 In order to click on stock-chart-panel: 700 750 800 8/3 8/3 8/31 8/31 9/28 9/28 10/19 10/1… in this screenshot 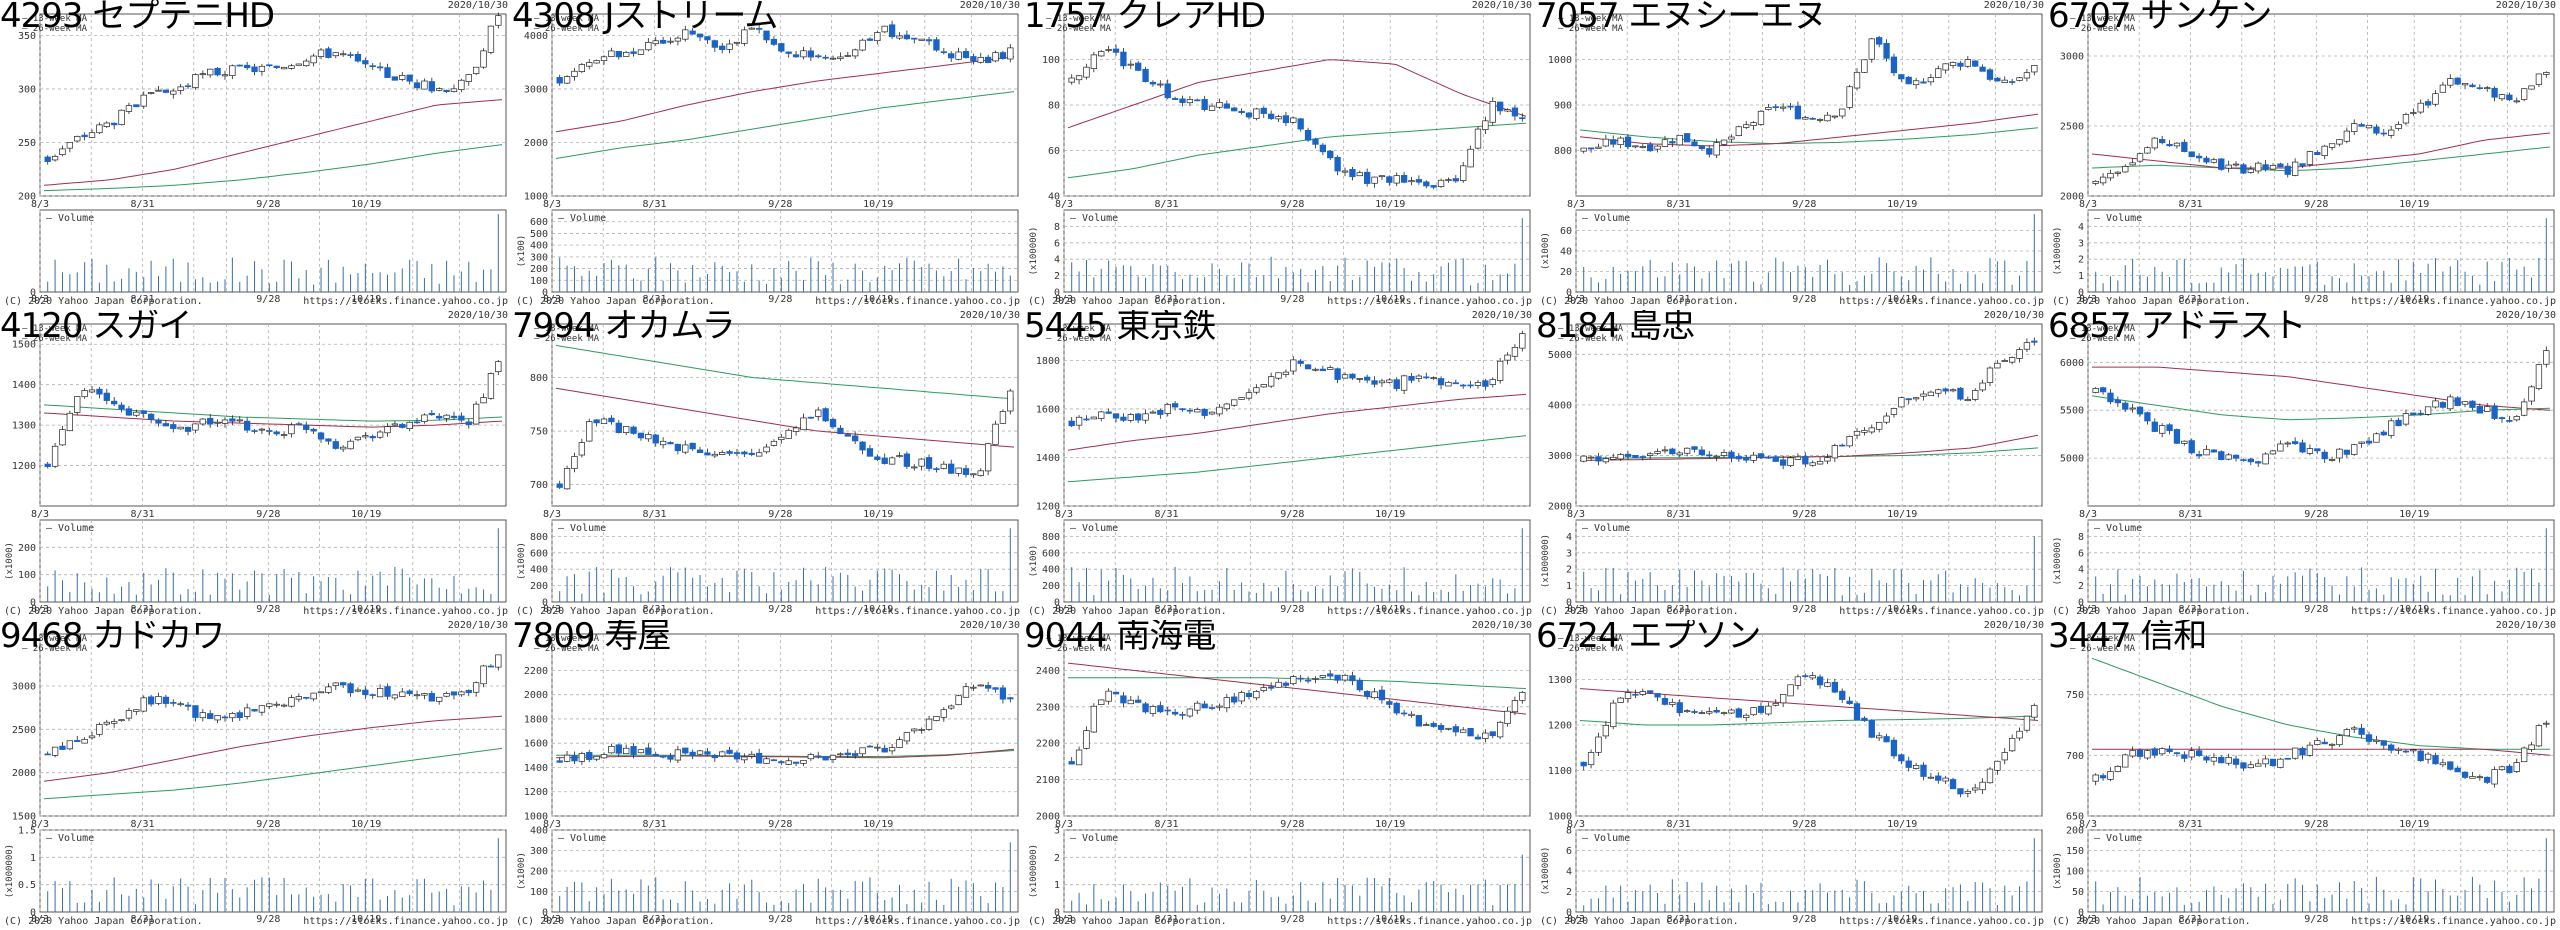, I will do `click(768, 465)`.